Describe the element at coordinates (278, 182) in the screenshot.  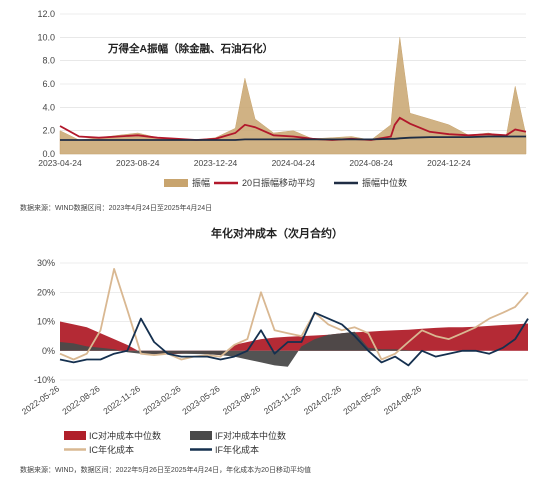
I see `legend-label: 20日振幅移动平均` at that location.